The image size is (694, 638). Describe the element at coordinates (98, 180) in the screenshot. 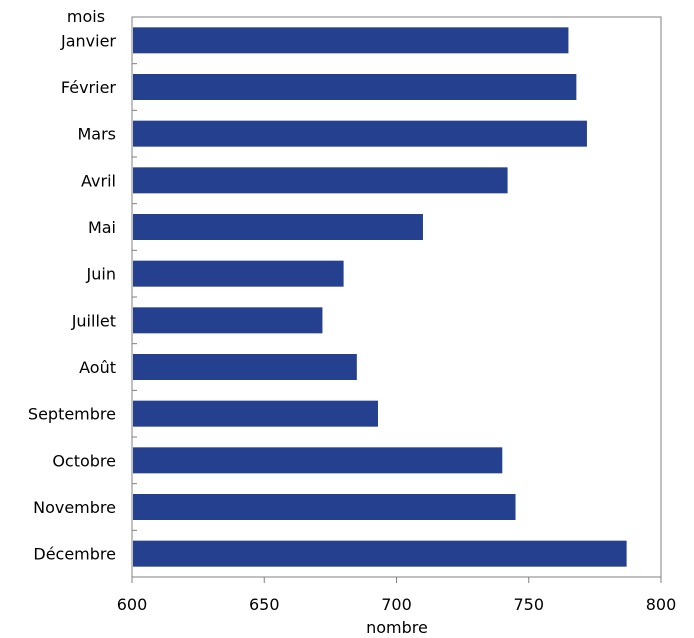

I see `y-tick-label: Avril` at that location.